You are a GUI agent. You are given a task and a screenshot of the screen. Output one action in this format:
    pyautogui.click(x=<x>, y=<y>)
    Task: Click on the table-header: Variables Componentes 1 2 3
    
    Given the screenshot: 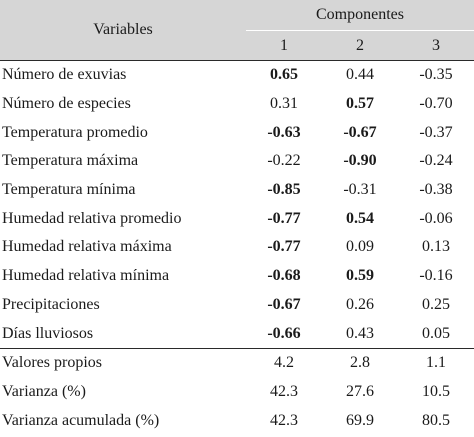 What is the action you would take?
    pyautogui.click(x=237, y=30)
    